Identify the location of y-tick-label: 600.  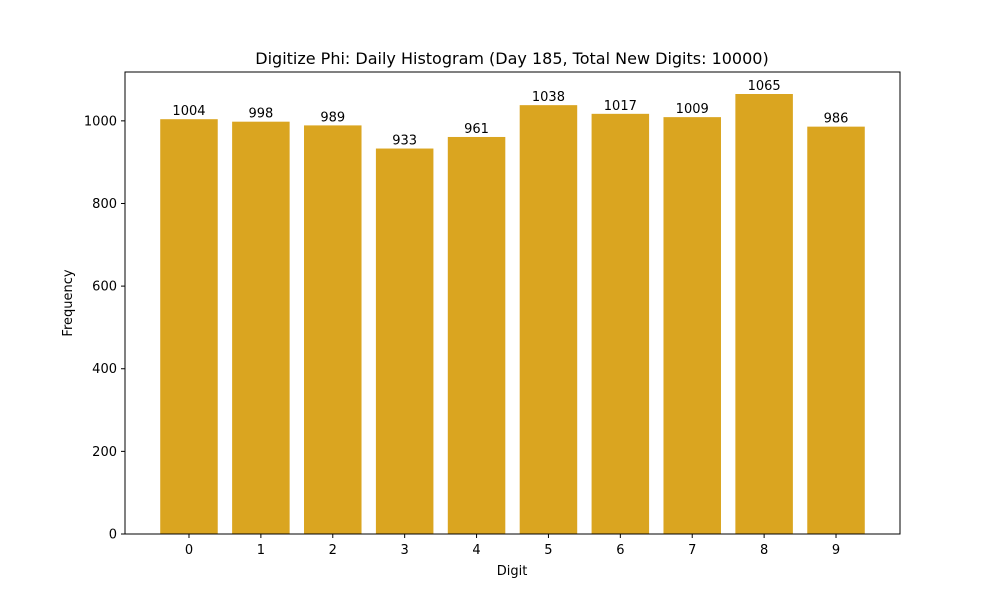
(104, 287).